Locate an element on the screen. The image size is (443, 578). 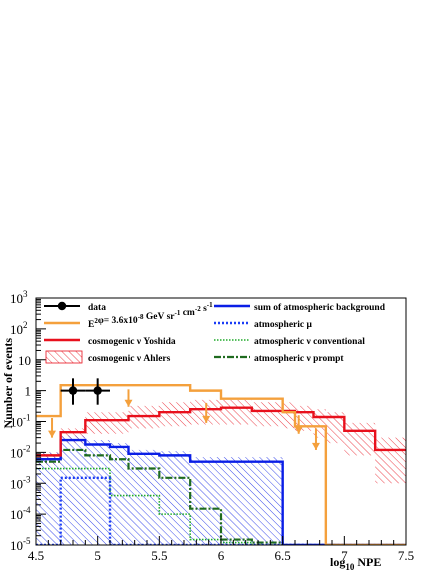
x-tick-label-5: 7 is located at coordinates (344, 555).